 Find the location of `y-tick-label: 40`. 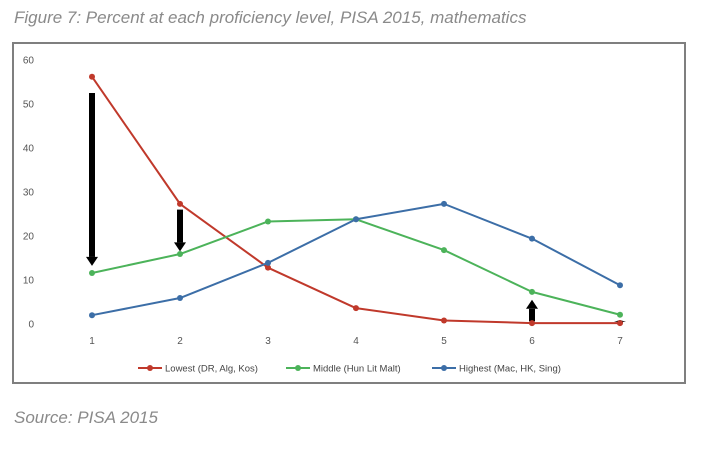

y-tick-label: 40 is located at coordinates (29, 149).